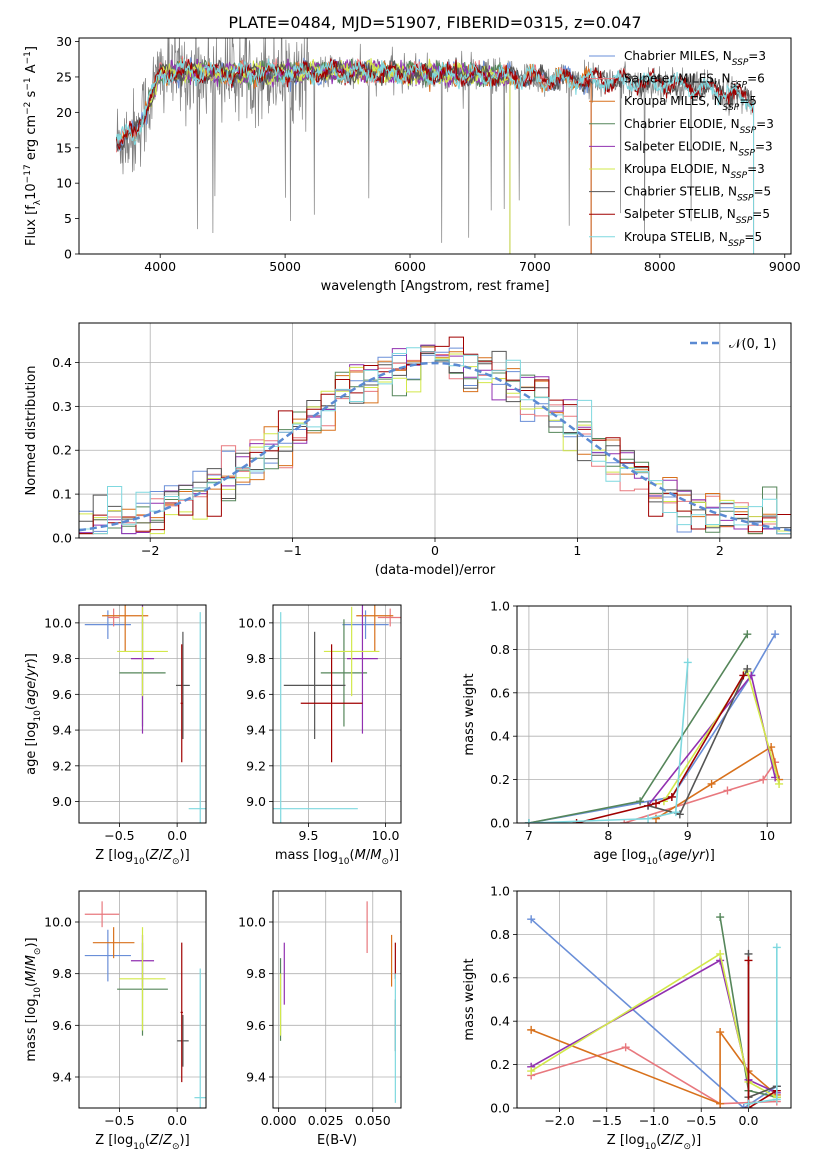  I want to click on text-part: M, so click(31, 976).